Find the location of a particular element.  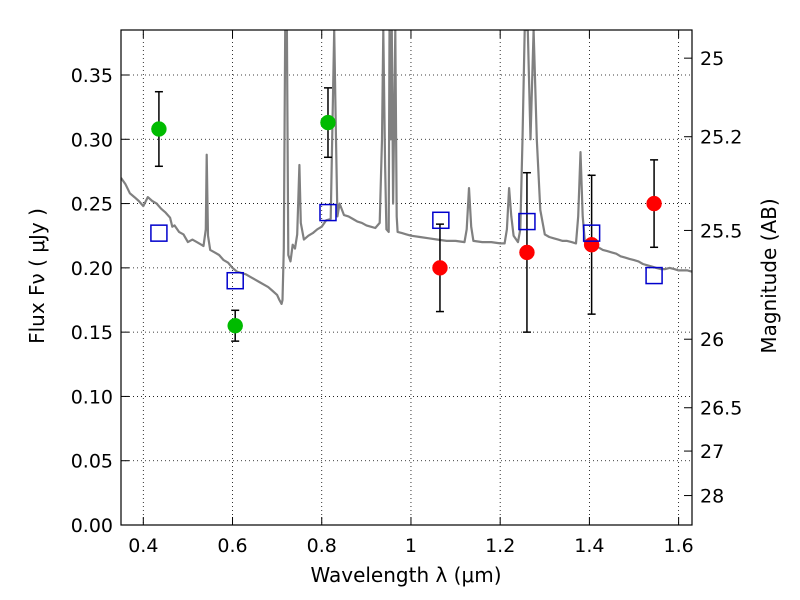

y2-tick-label: 26.5 is located at coordinates (721, 409).